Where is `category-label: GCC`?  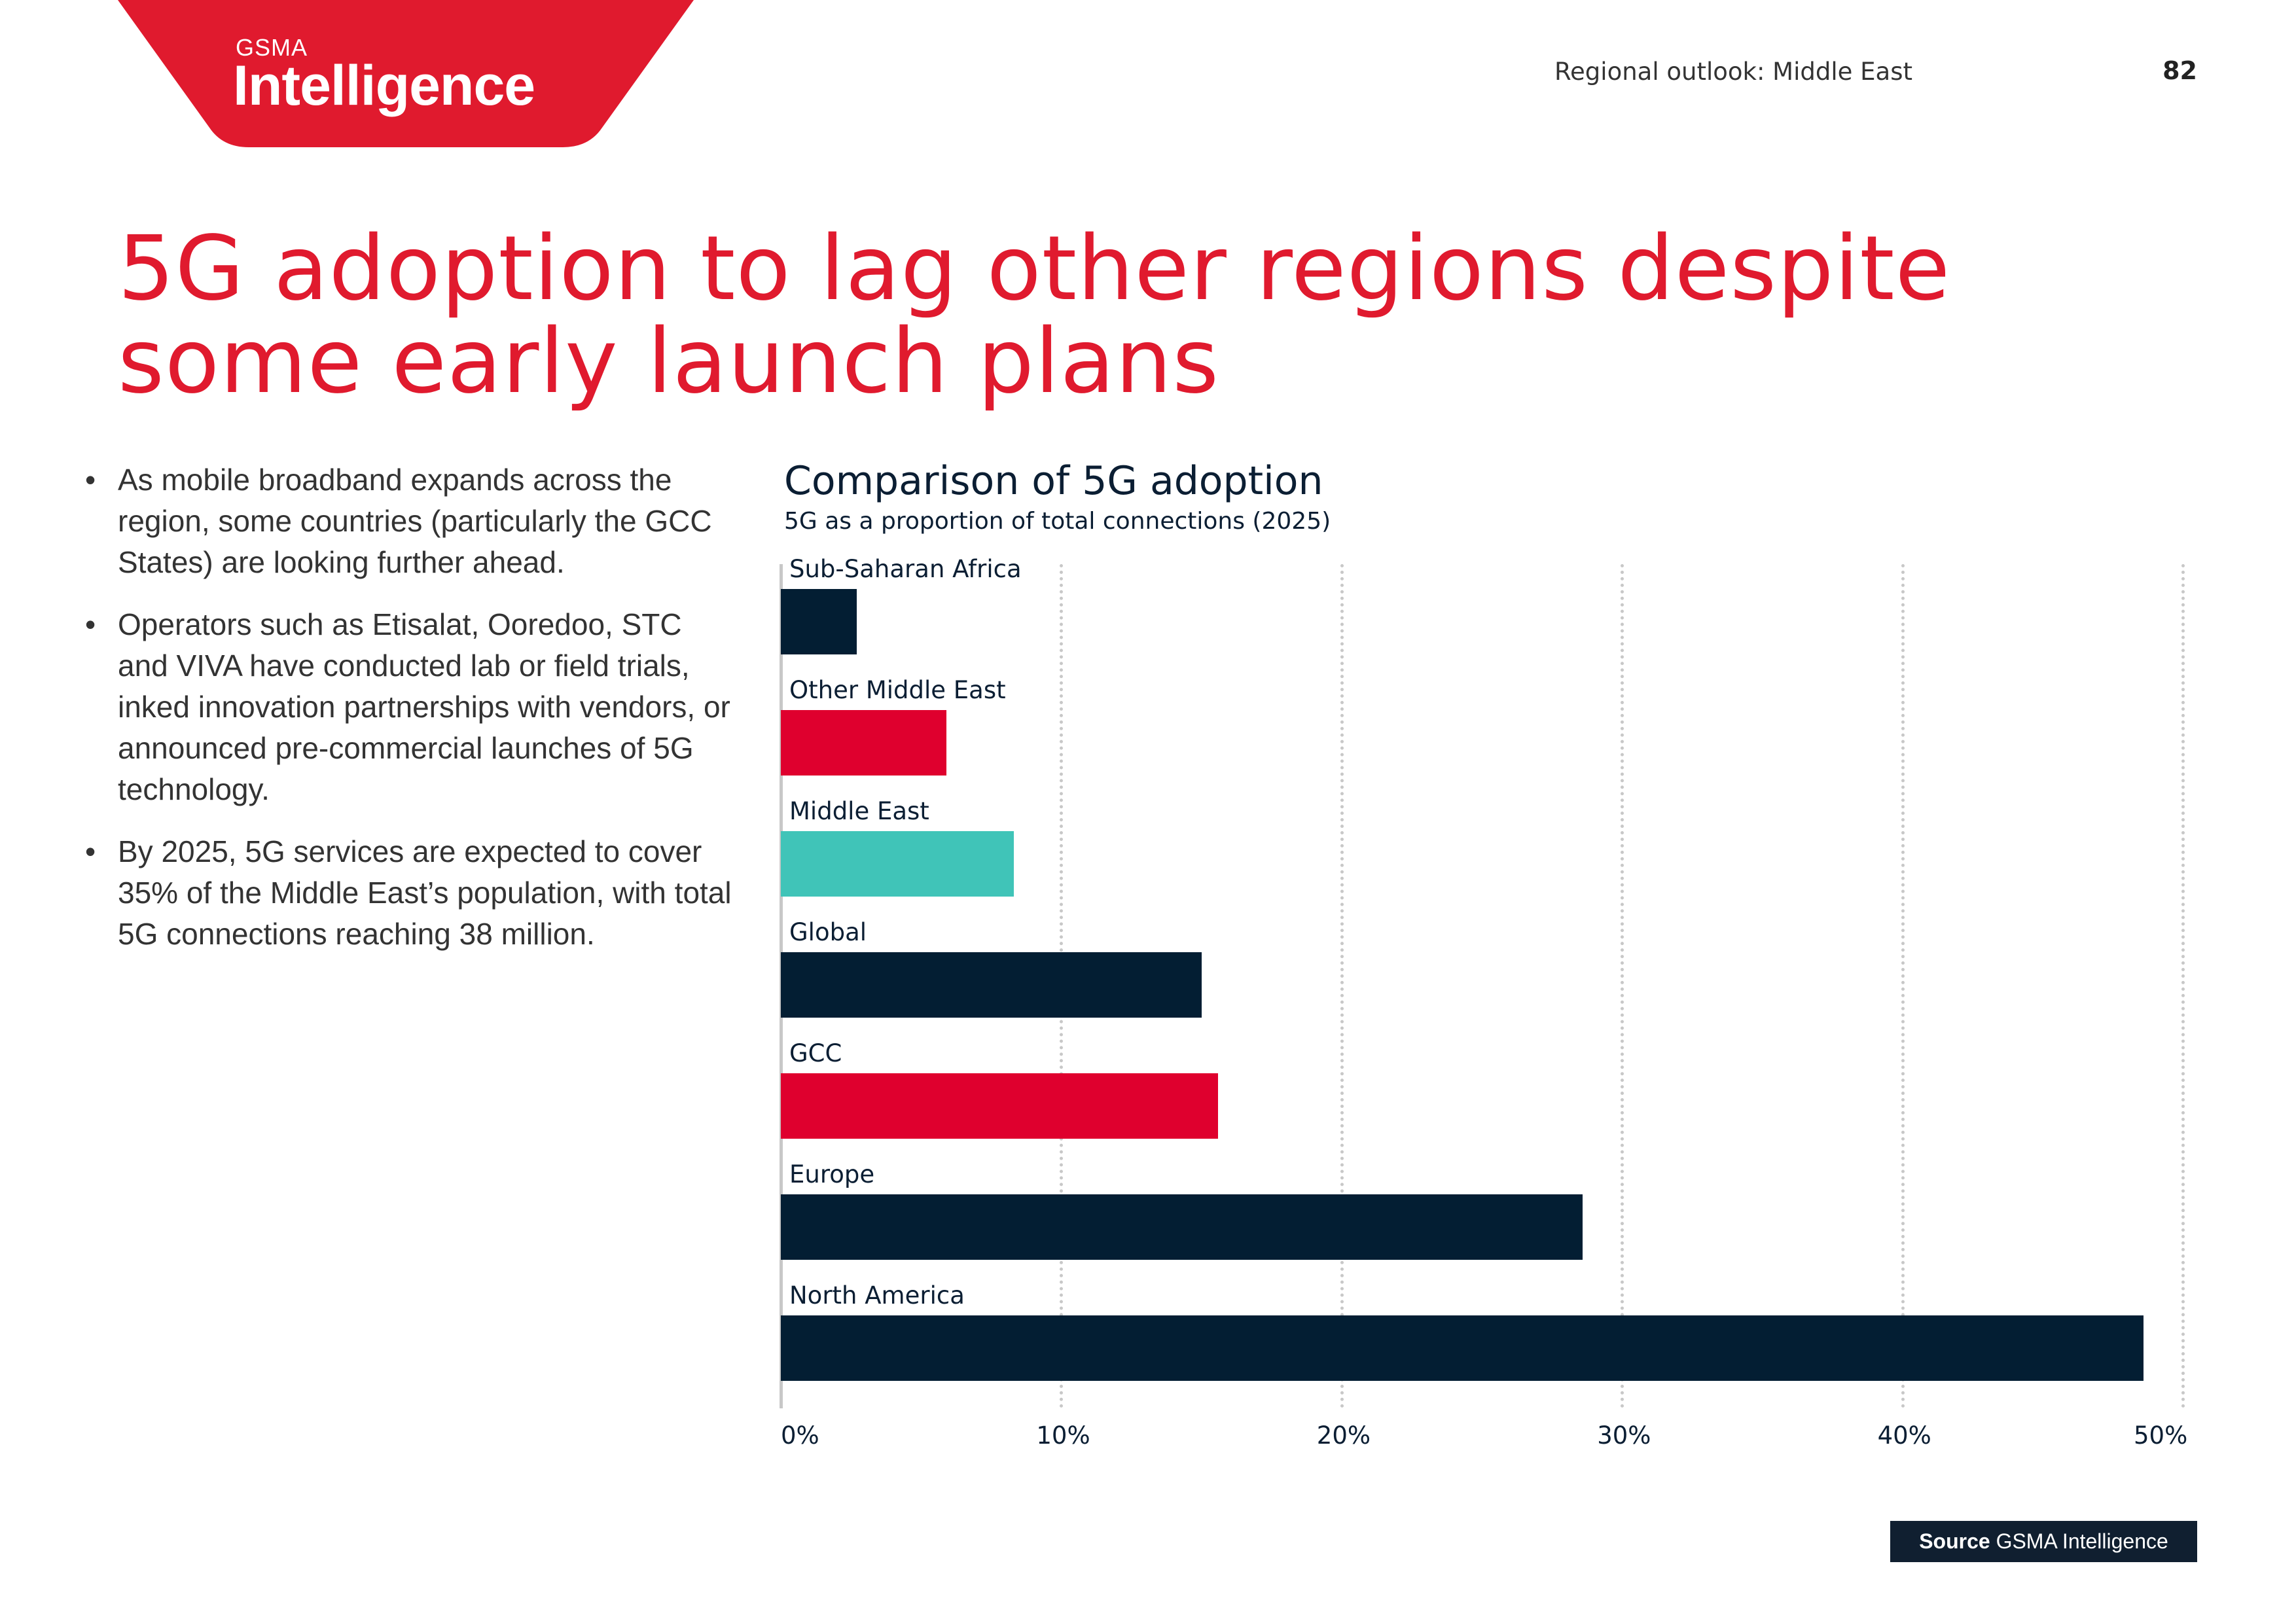
category-label: GCC is located at coordinates (815, 1053).